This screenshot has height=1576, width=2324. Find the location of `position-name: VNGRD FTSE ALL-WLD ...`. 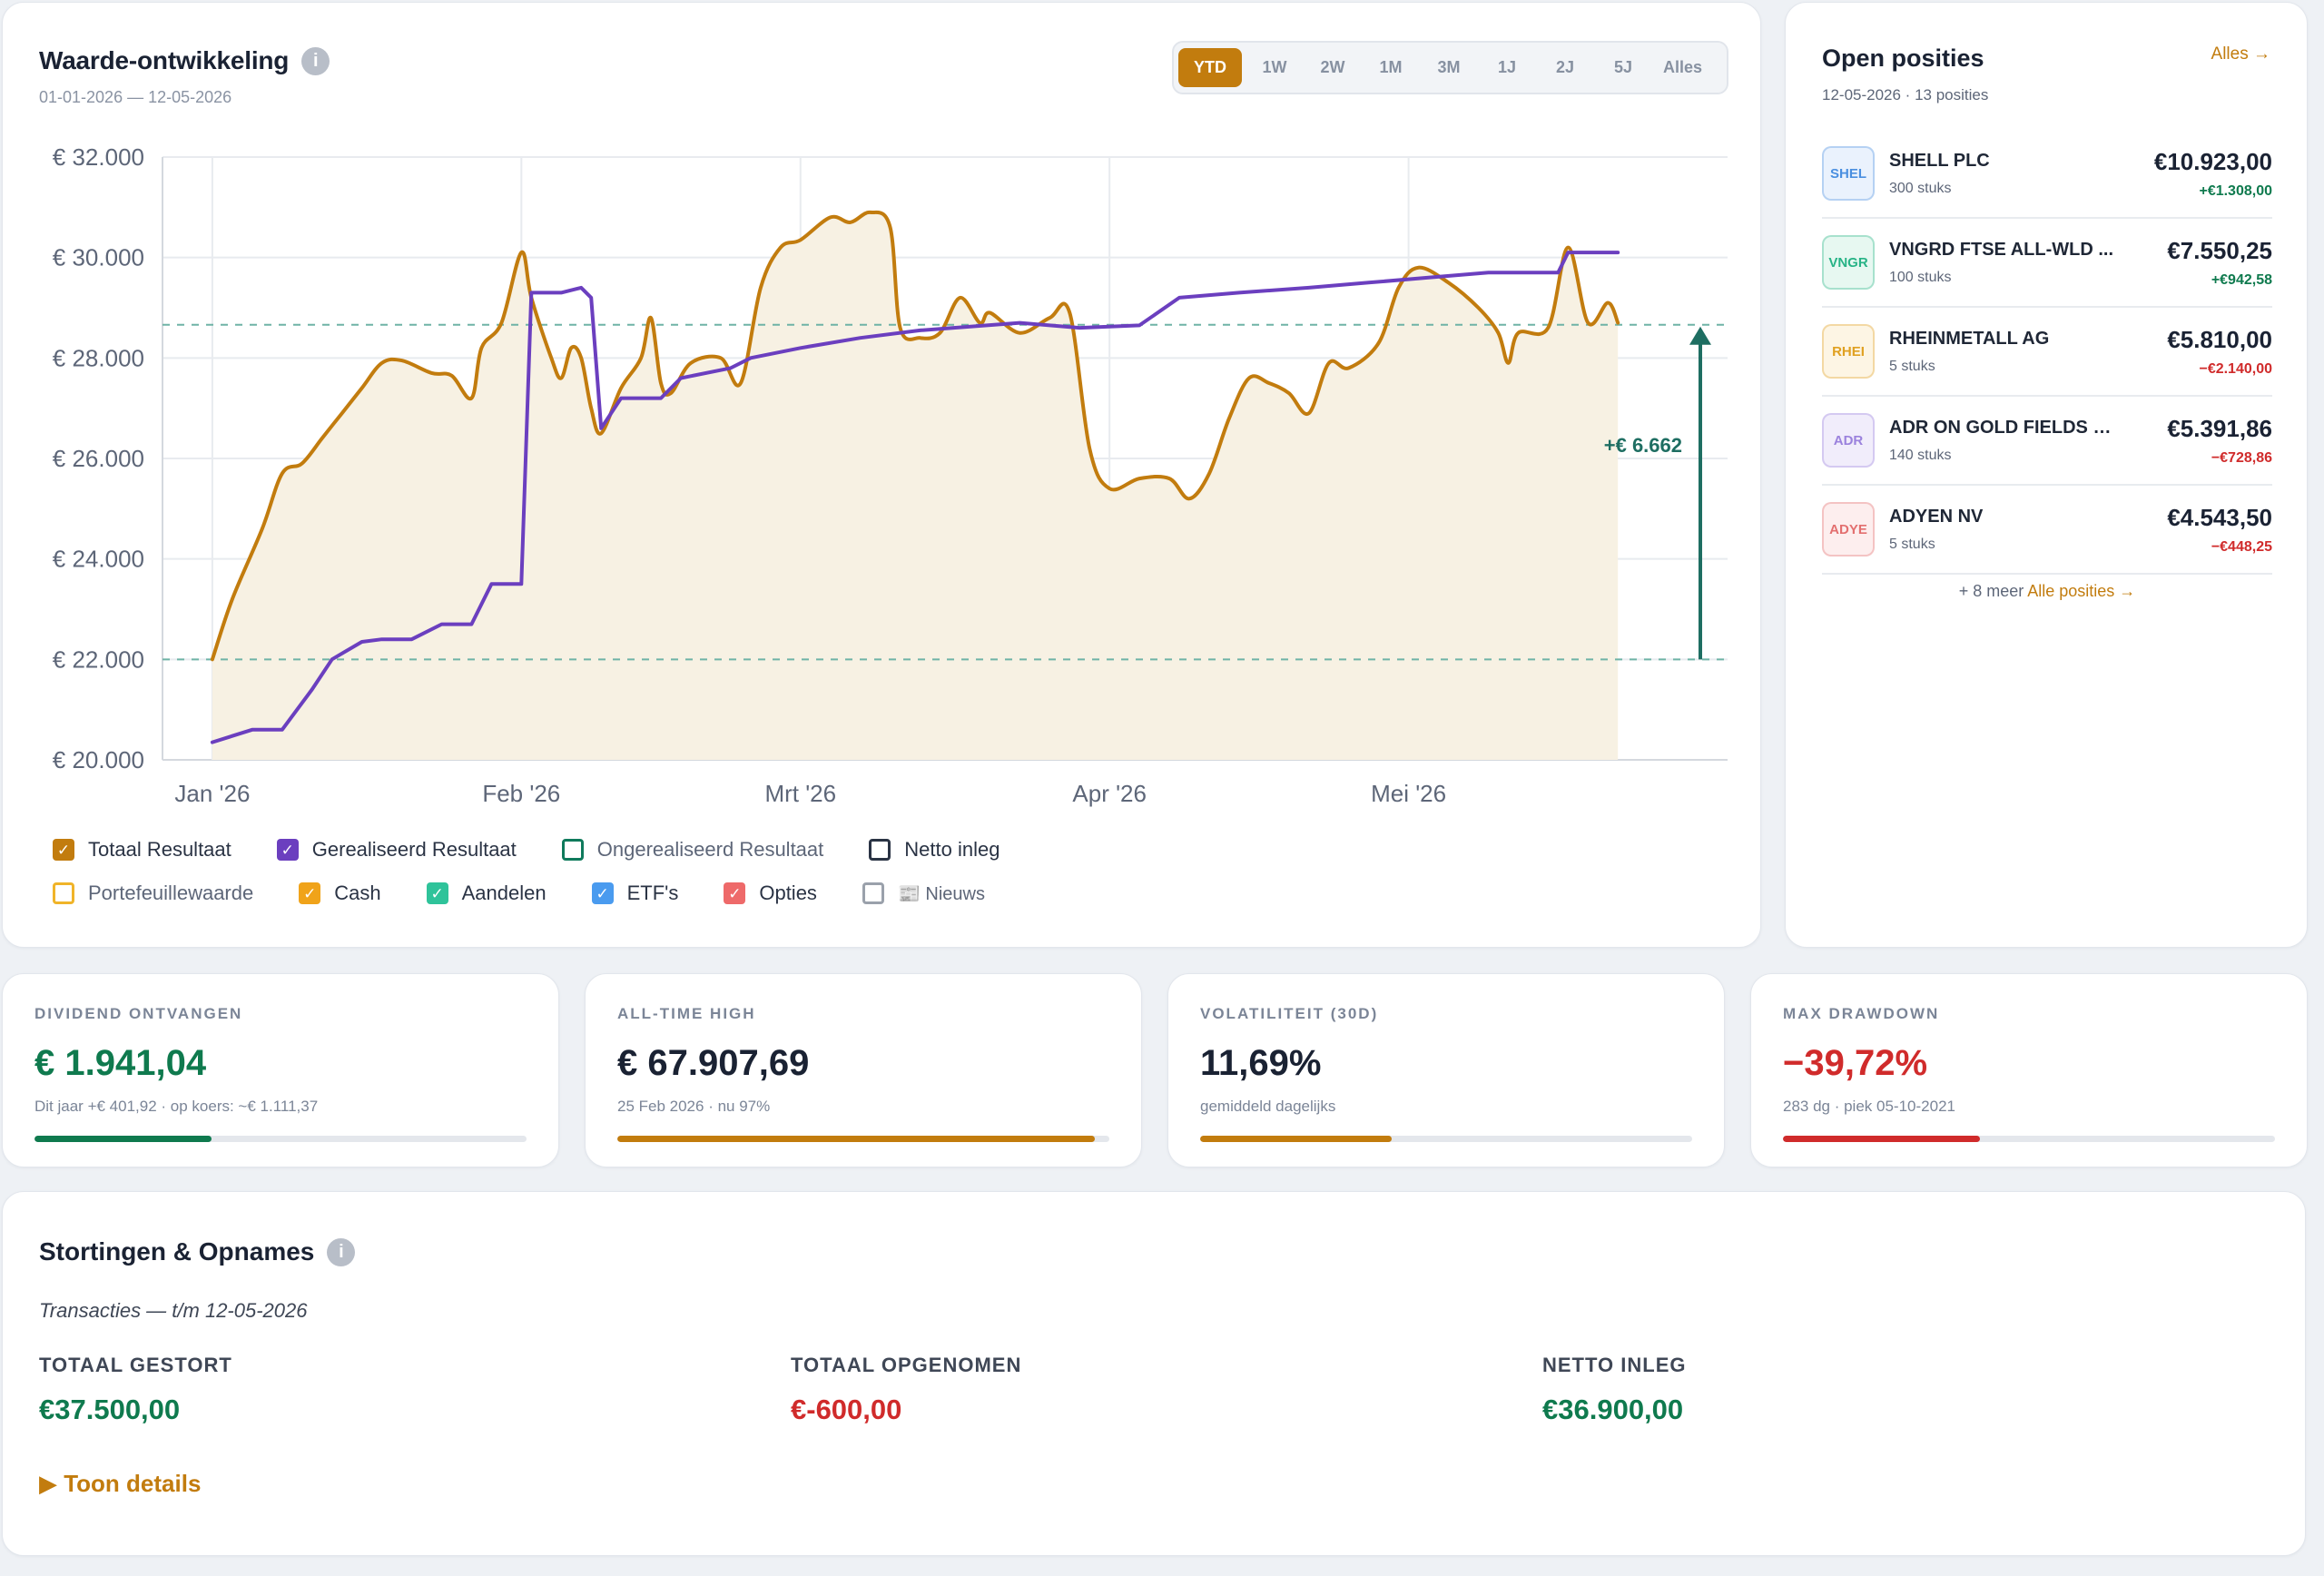

position-name: VNGRD FTSE ALL-WLD ... is located at coordinates (2001, 249).